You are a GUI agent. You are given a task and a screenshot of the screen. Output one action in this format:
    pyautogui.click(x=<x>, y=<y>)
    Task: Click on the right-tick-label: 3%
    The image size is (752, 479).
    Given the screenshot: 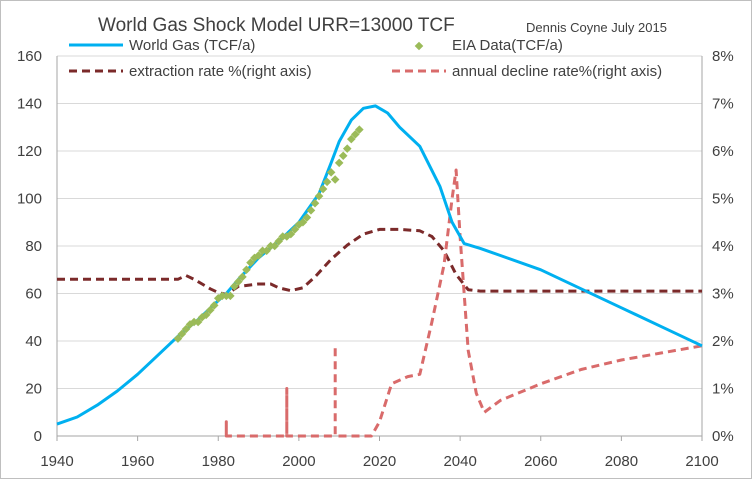 What is the action you would take?
    pyautogui.click(x=723, y=294)
    